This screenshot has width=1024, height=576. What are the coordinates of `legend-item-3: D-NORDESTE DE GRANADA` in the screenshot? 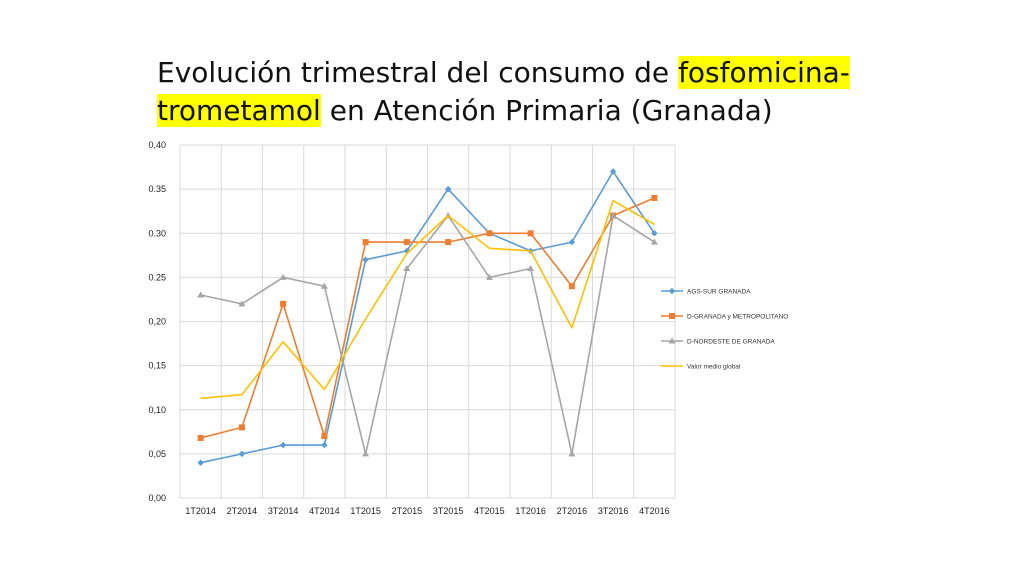 It's located at (718, 341).